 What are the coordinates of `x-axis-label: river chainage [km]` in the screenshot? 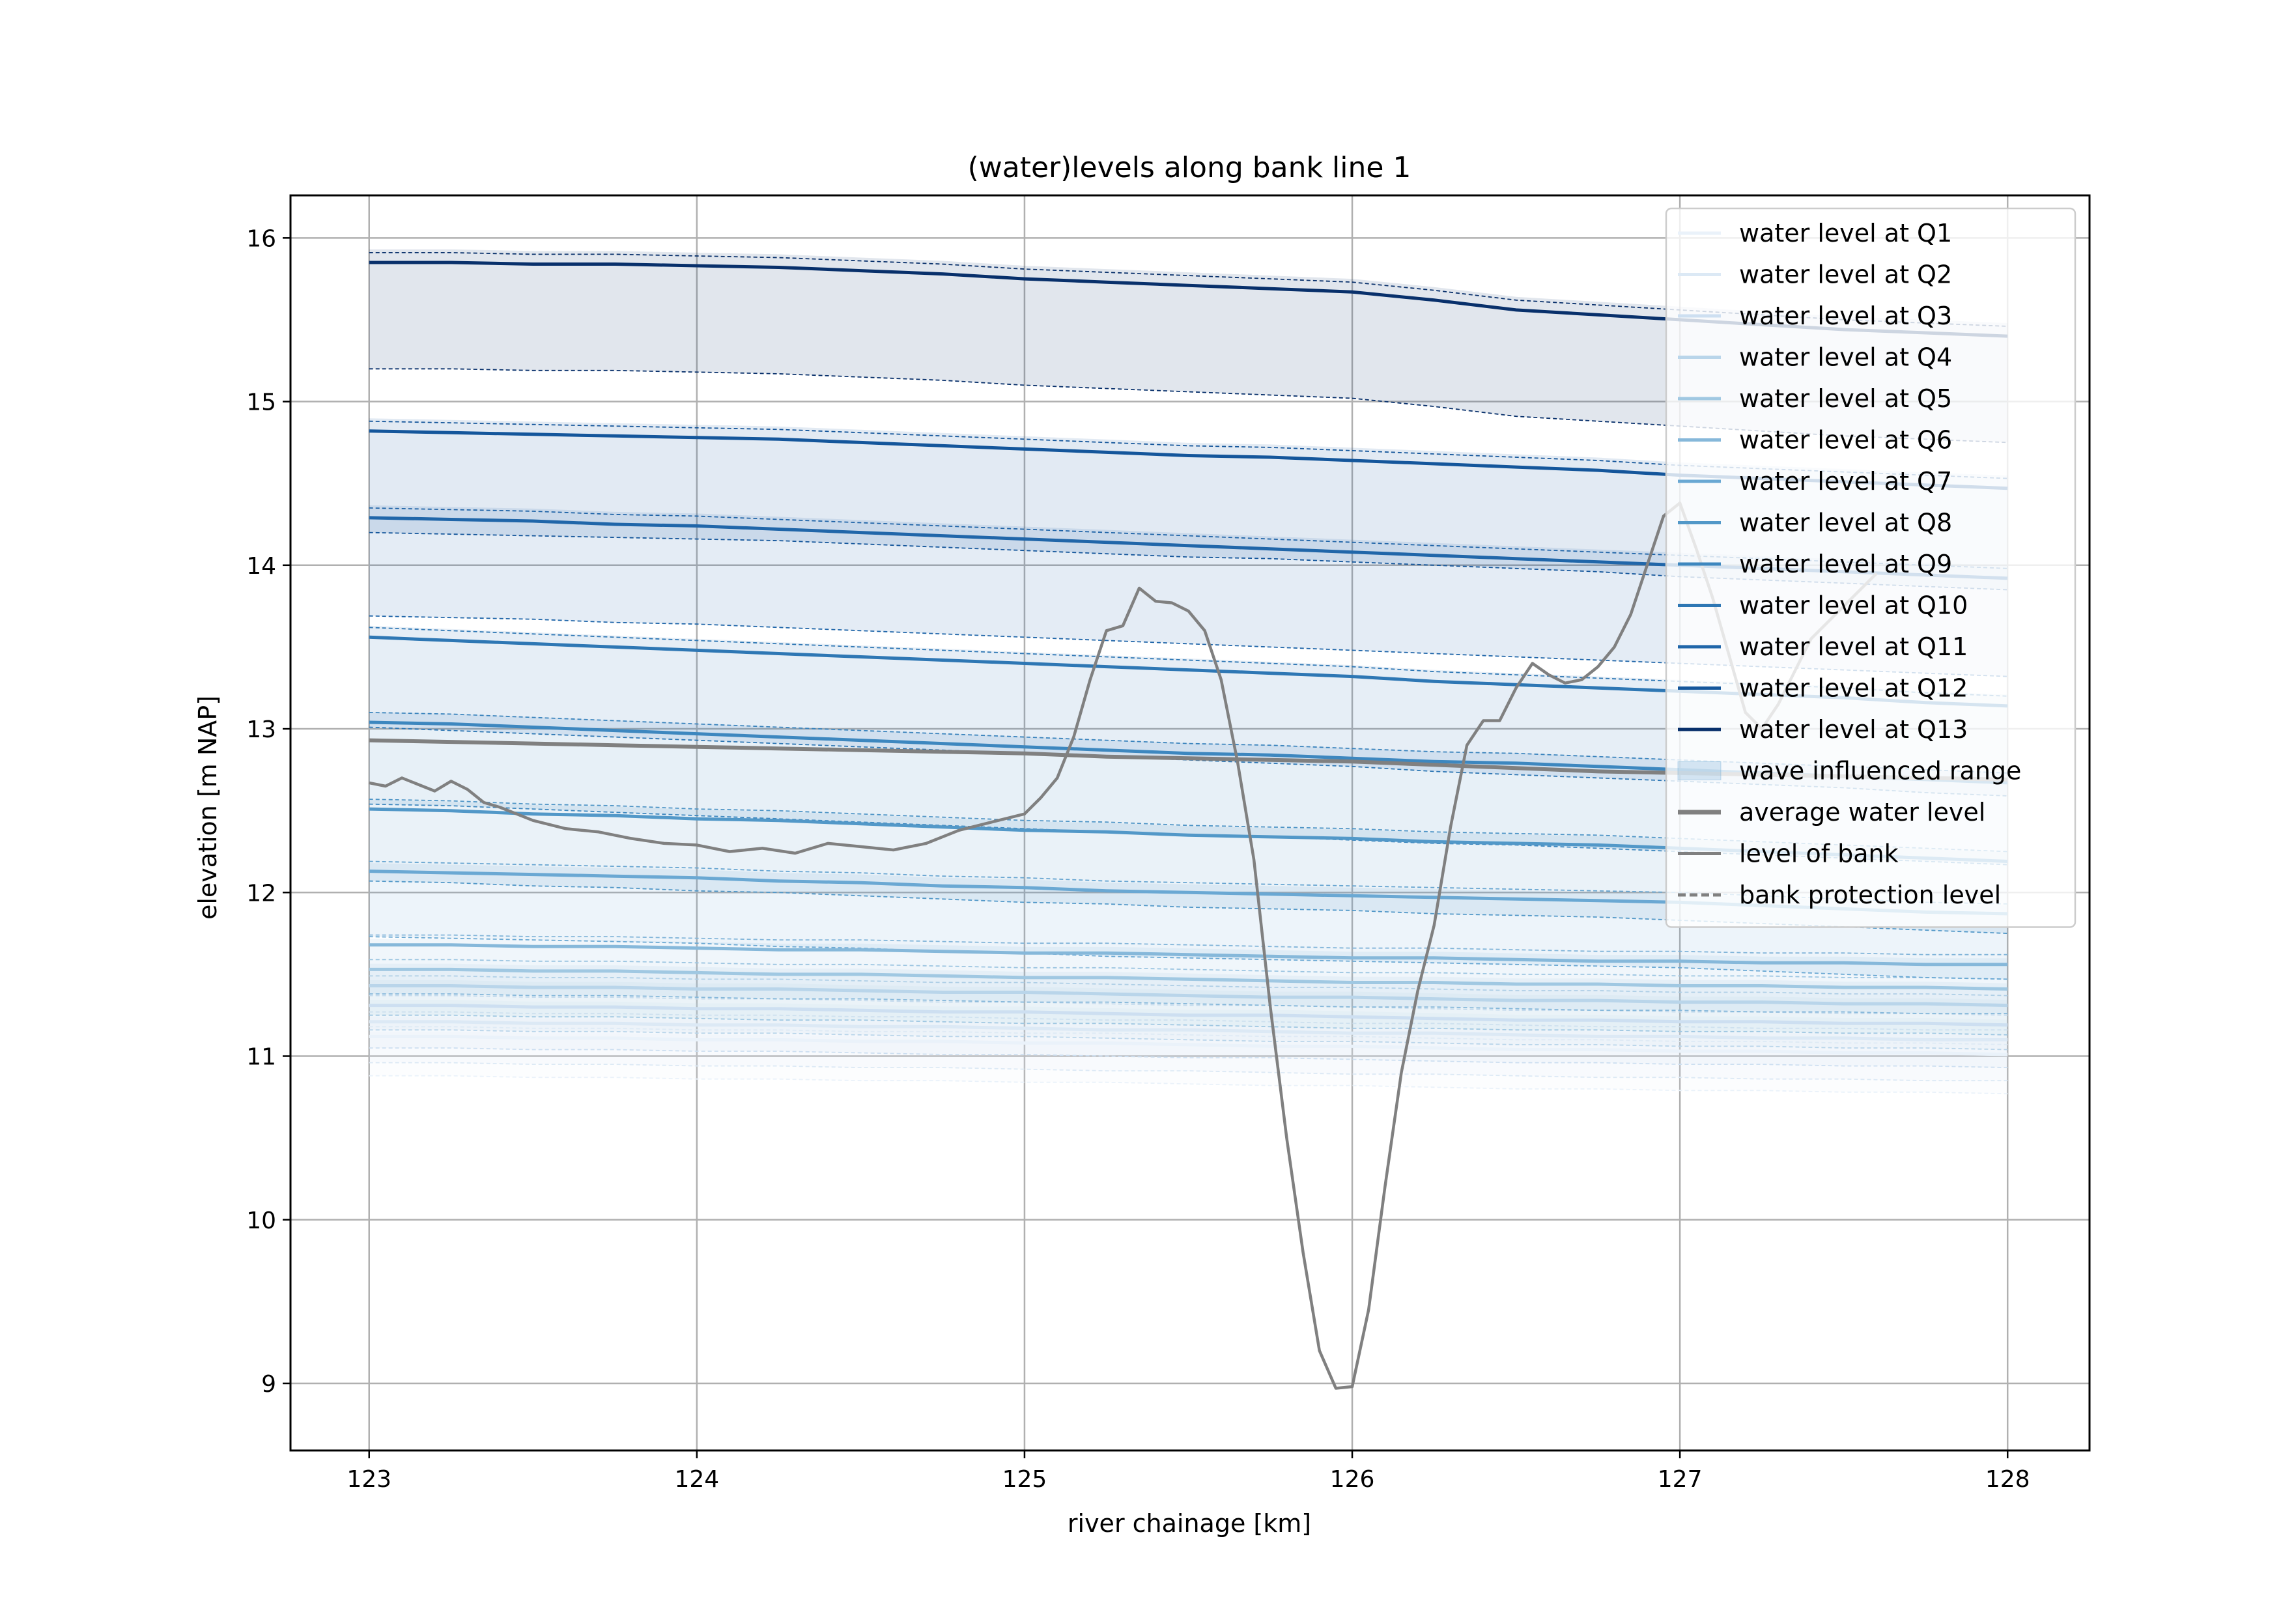 It's located at (1189, 1523).